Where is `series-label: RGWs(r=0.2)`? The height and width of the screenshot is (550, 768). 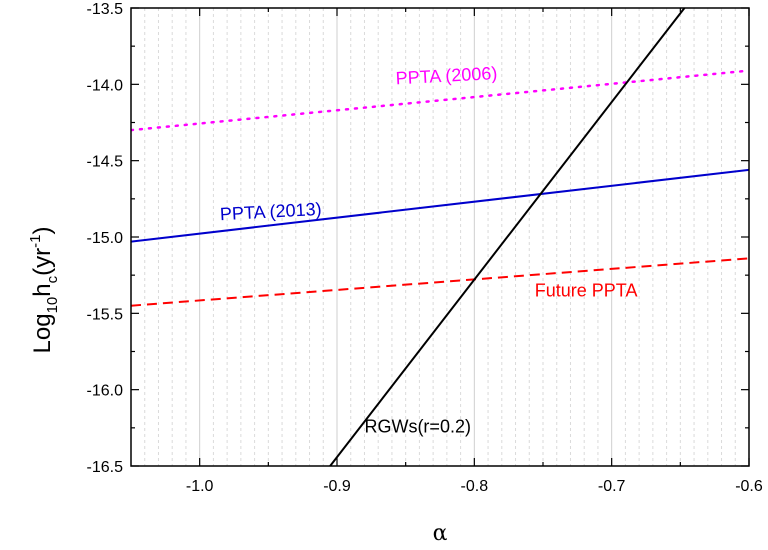 series-label: RGWs(r=0.2) is located at coordinates (417, 426).